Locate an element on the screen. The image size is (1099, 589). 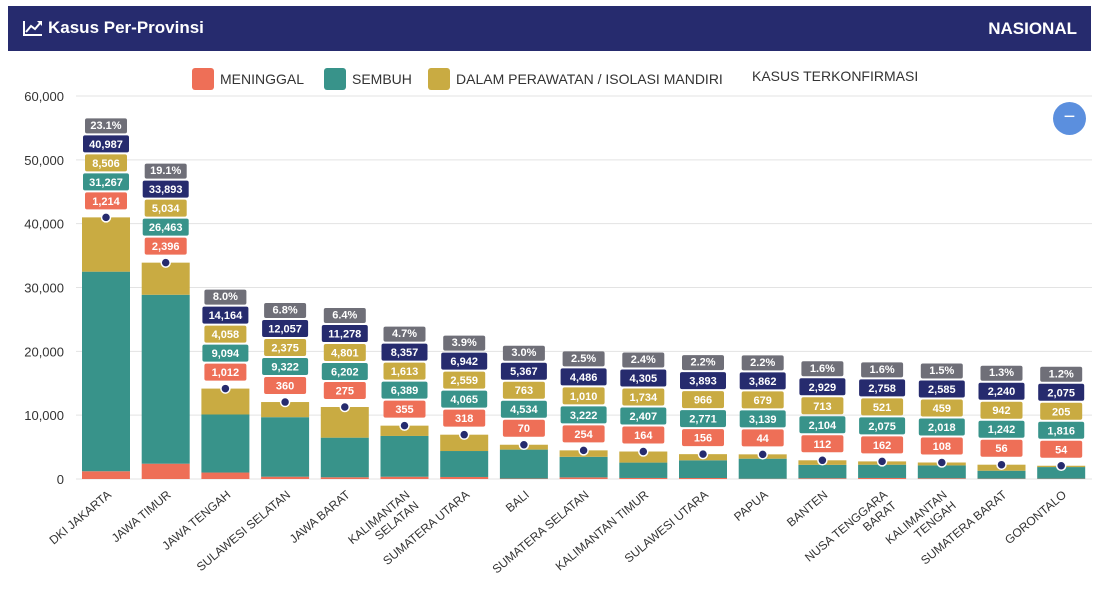
x-tick-label: DKI JAKARTA is located at coordinates (80, 518).